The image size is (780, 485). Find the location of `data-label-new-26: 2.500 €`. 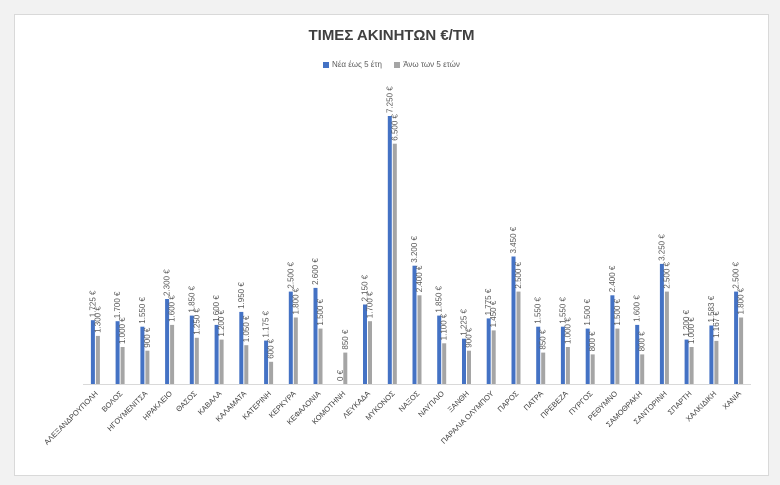

data-label-new-26: 2.500 € is located at coordinates (736, 274).